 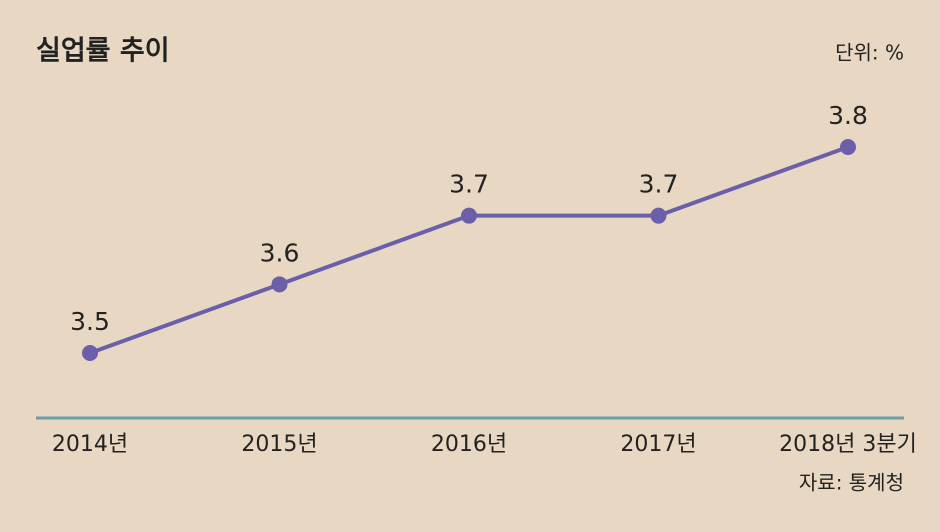 I want to click on x-tick-label: 2015년, so click(x=279, y=444).